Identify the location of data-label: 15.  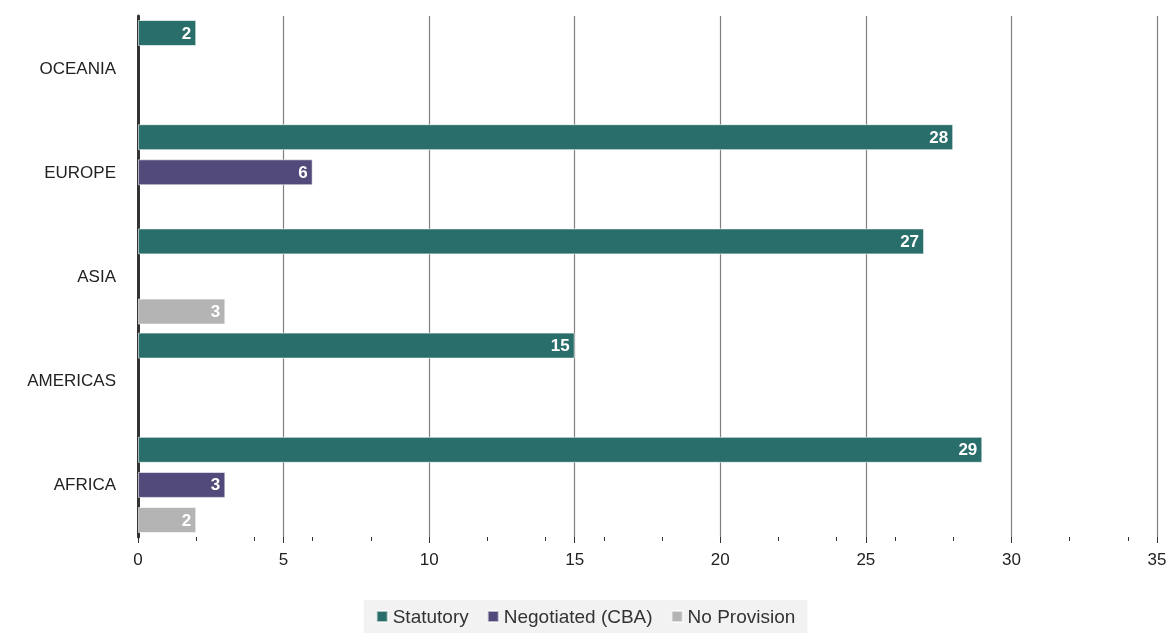
(560, 346).